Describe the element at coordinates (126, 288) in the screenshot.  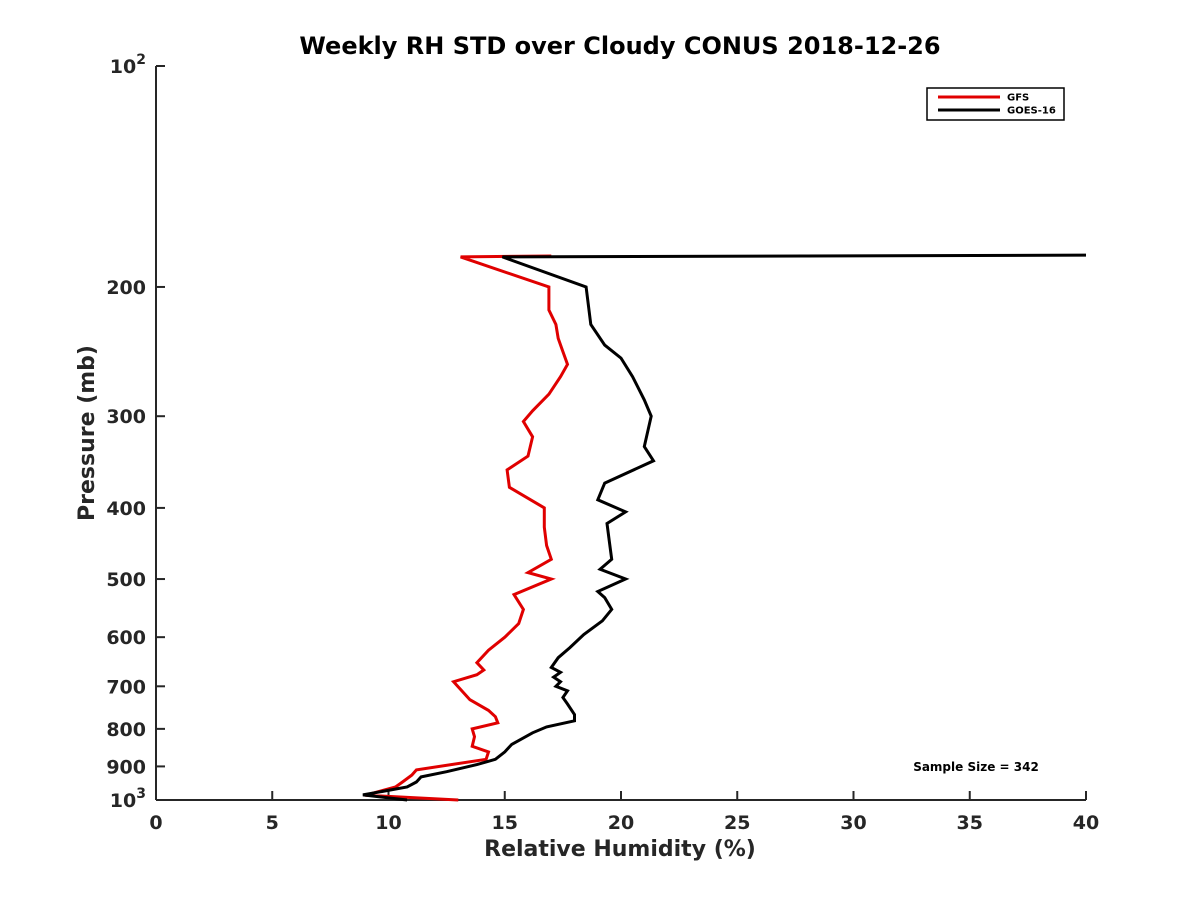
I see `y-tick-label: 200` at that location.